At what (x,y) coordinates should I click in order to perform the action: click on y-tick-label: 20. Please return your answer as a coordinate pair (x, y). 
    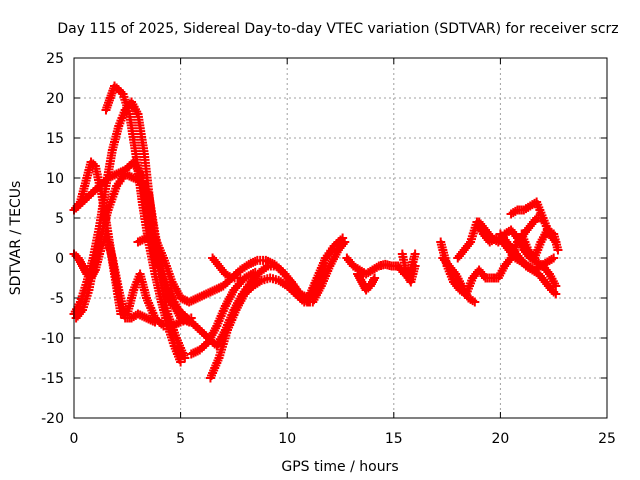
    Looking at the image, I should click on (55, 99).